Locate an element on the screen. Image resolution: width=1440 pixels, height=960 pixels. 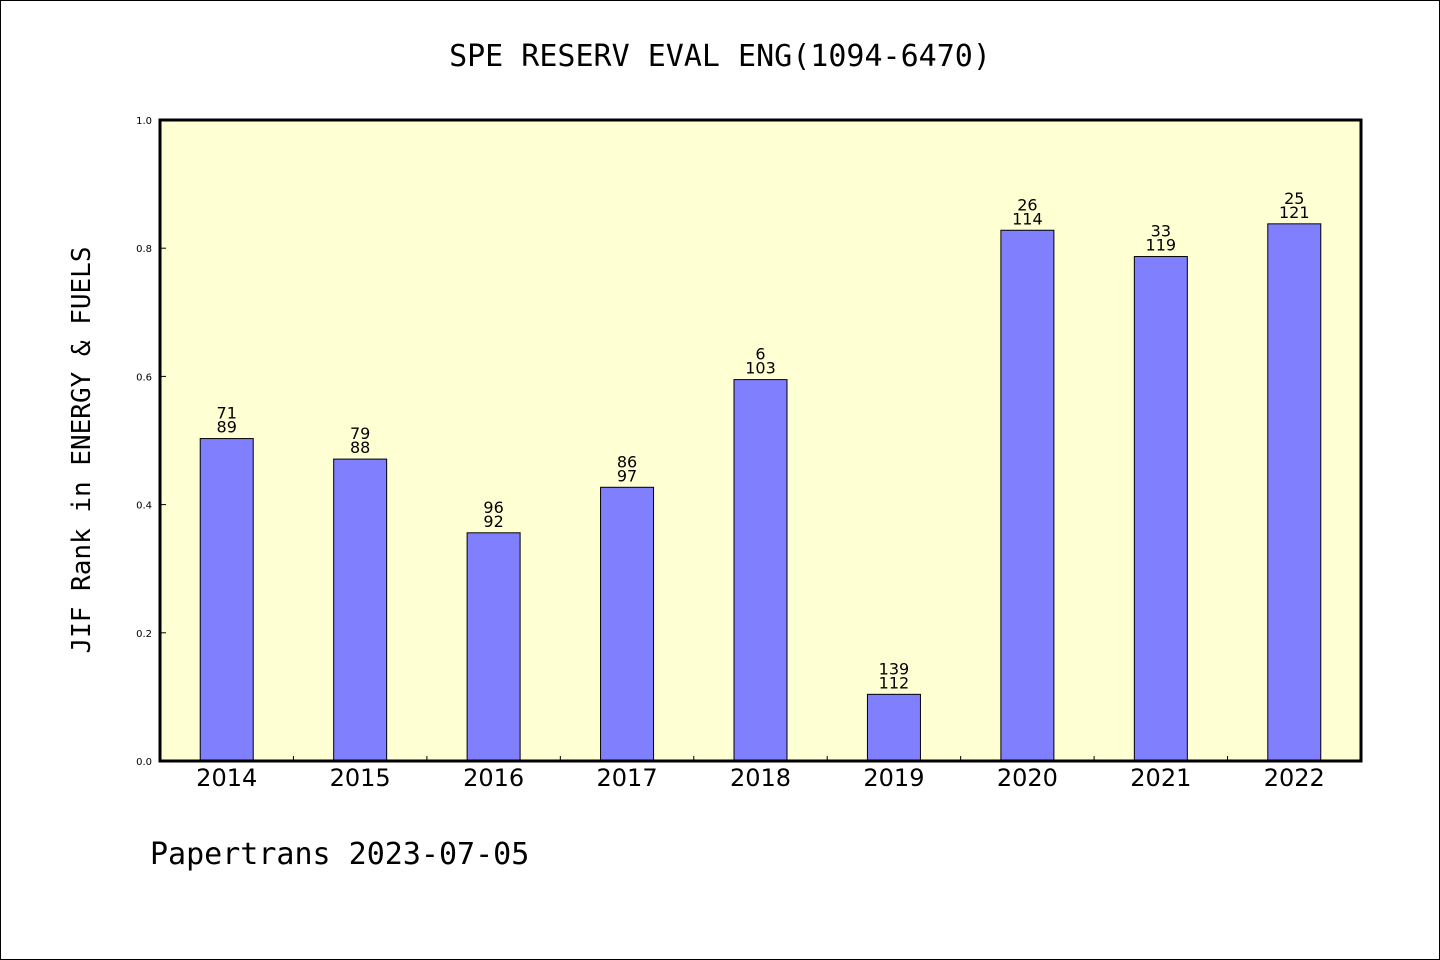
bar-2020 is located at coordinates (1027, 495).